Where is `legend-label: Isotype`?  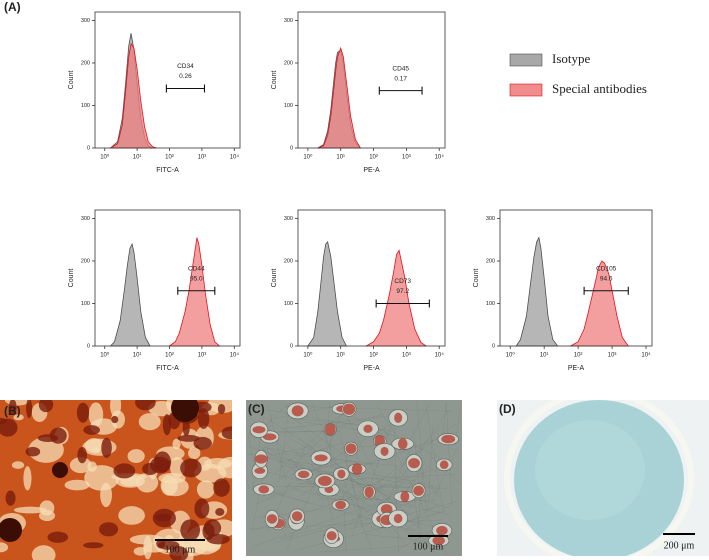 legend-label: Isotype is located at coordinates (571, 58).